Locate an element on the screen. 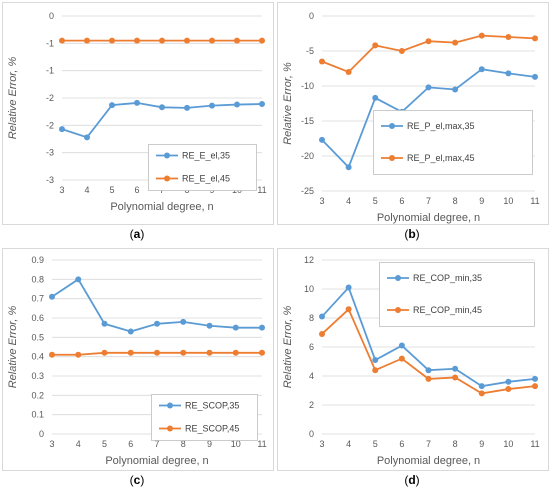 Image resolution: width=550 pixels, height=492 pixels. y-tick-label: 0.1 is located at coordinates (37, 415).